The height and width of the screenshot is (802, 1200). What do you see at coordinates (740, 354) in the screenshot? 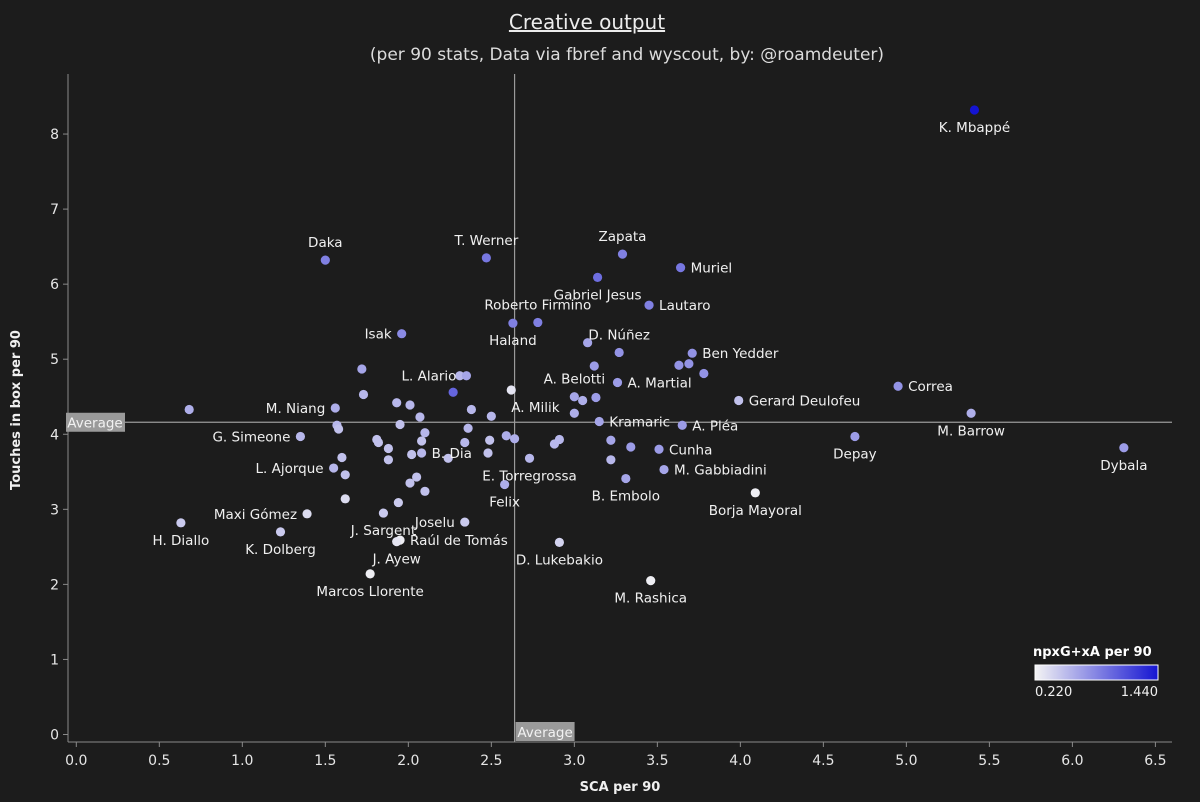
I see `point-label: Ben Yedder` at bounding box center [740, 354].